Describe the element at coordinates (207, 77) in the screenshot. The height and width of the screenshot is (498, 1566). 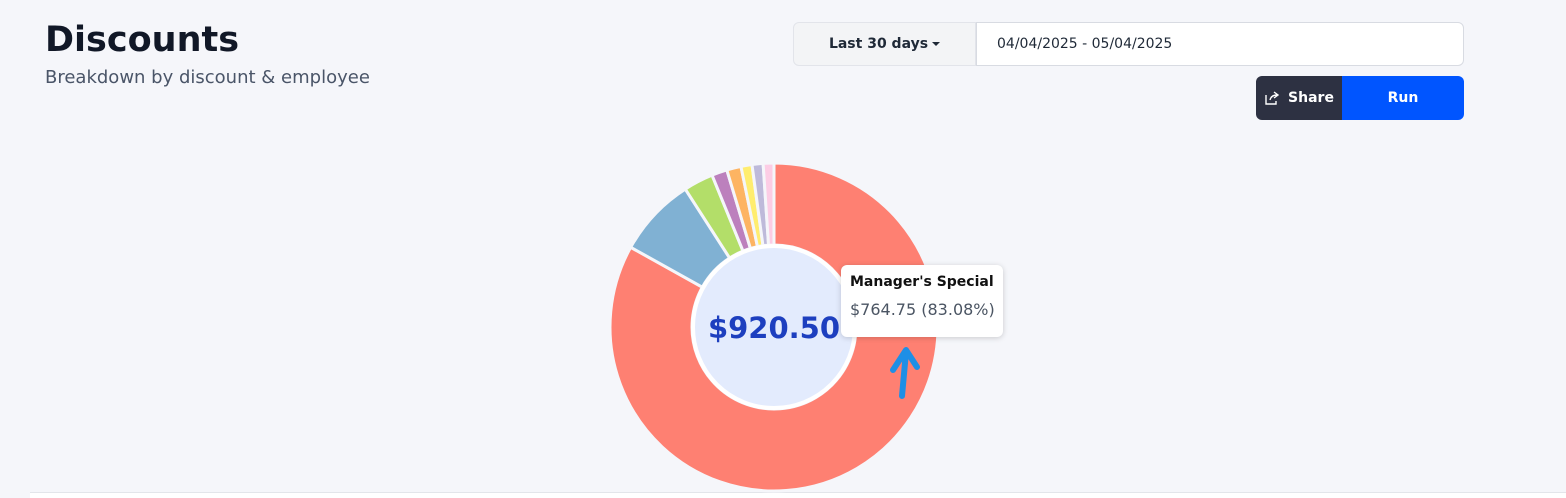
I see `page-subtitle: Breakdown by discount & employee` at that location.